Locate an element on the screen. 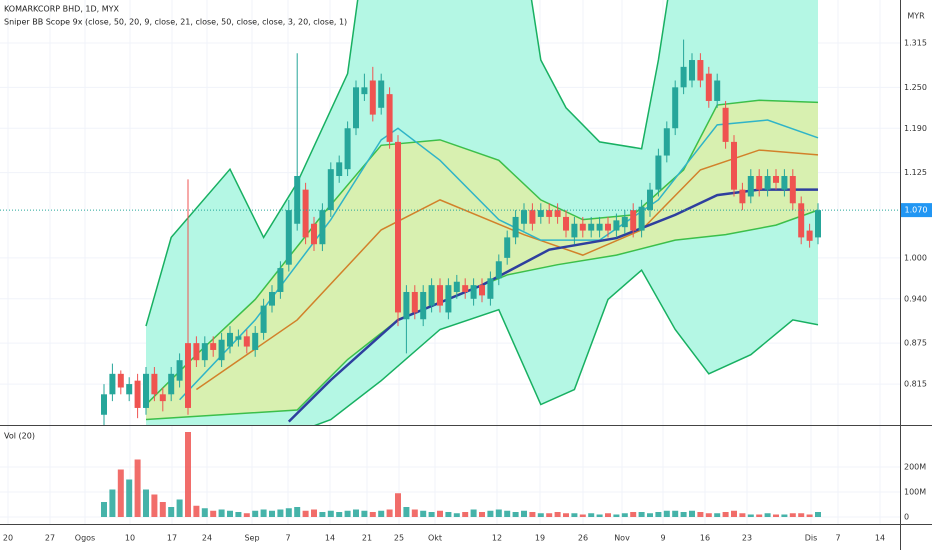 The height and width of the screenshot is (550, 932). x-tick-label: 21 is located at coordinates (367, 538).